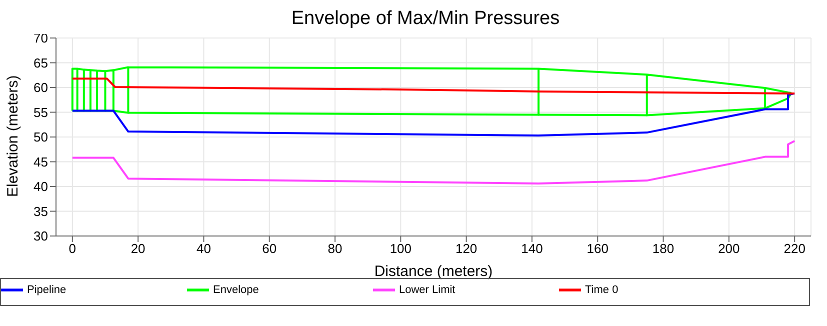 The image size is (827, 326). What do you see at coordinates (269, 248) in the screenshot?
I see `x-tick-label: 60` at bounding box center [269, 248].